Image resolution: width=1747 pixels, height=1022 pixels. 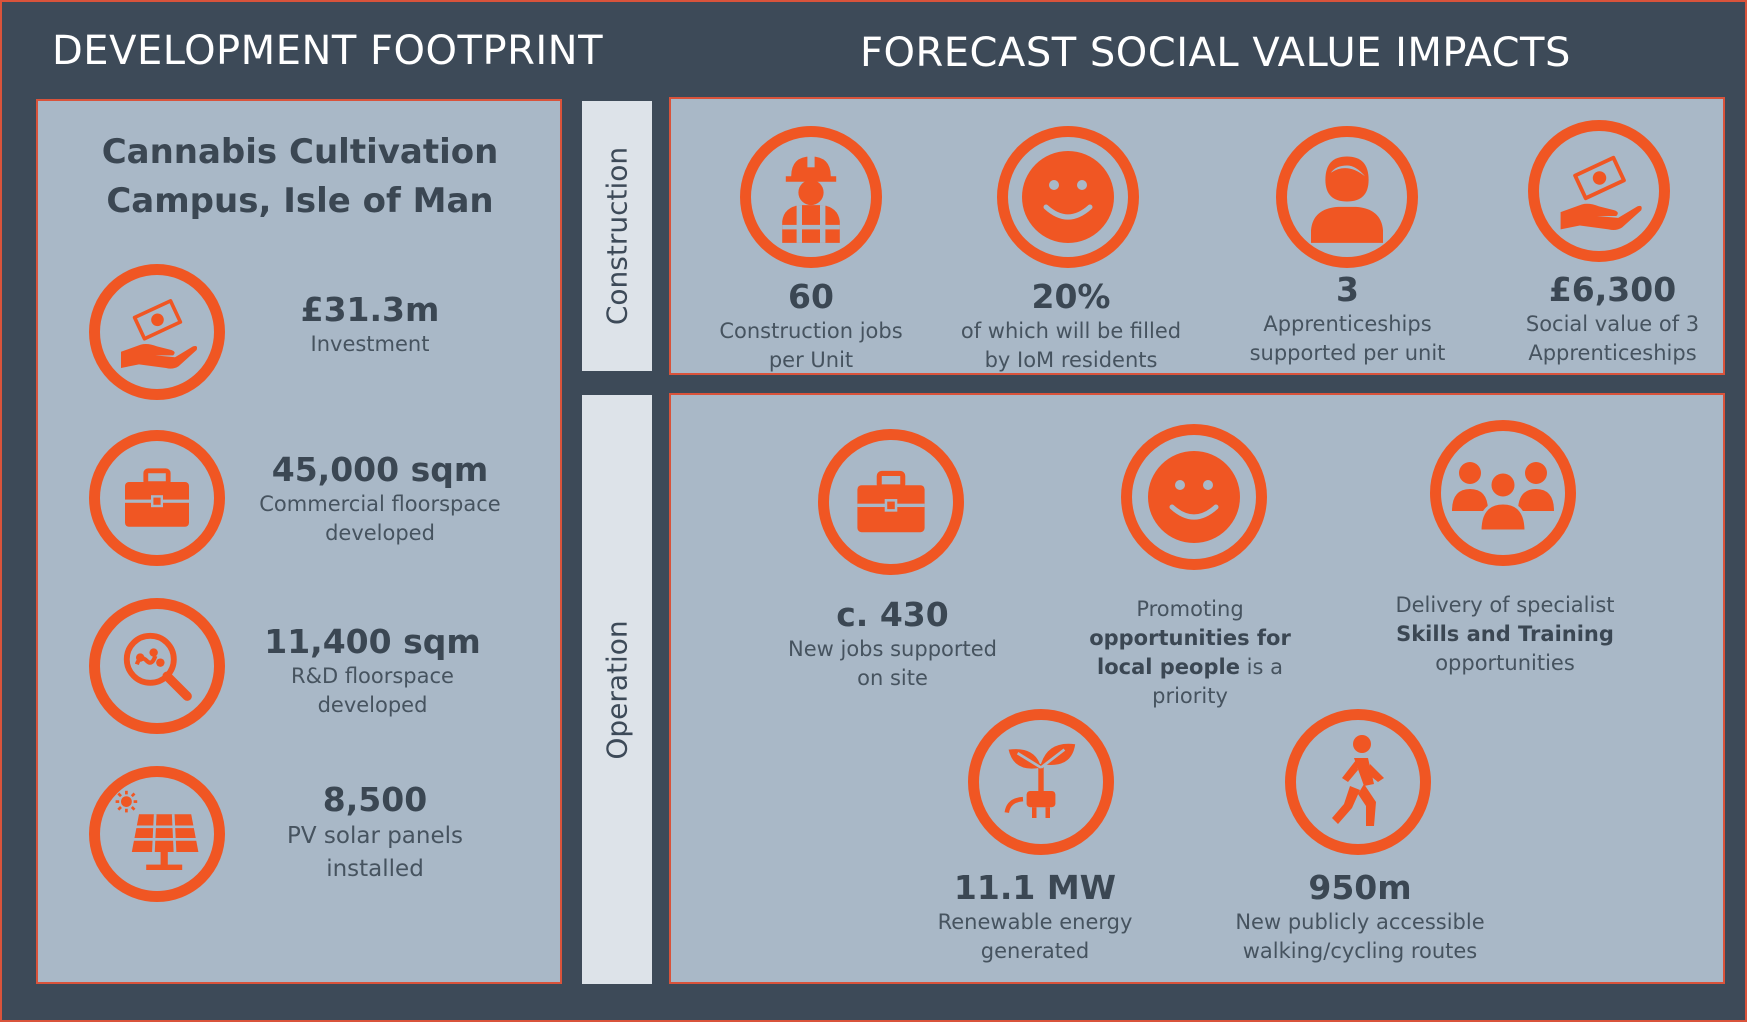 I want to click on apprenticeships-label: Apprenticeships supported per unit, so click(x=1347, y=338).